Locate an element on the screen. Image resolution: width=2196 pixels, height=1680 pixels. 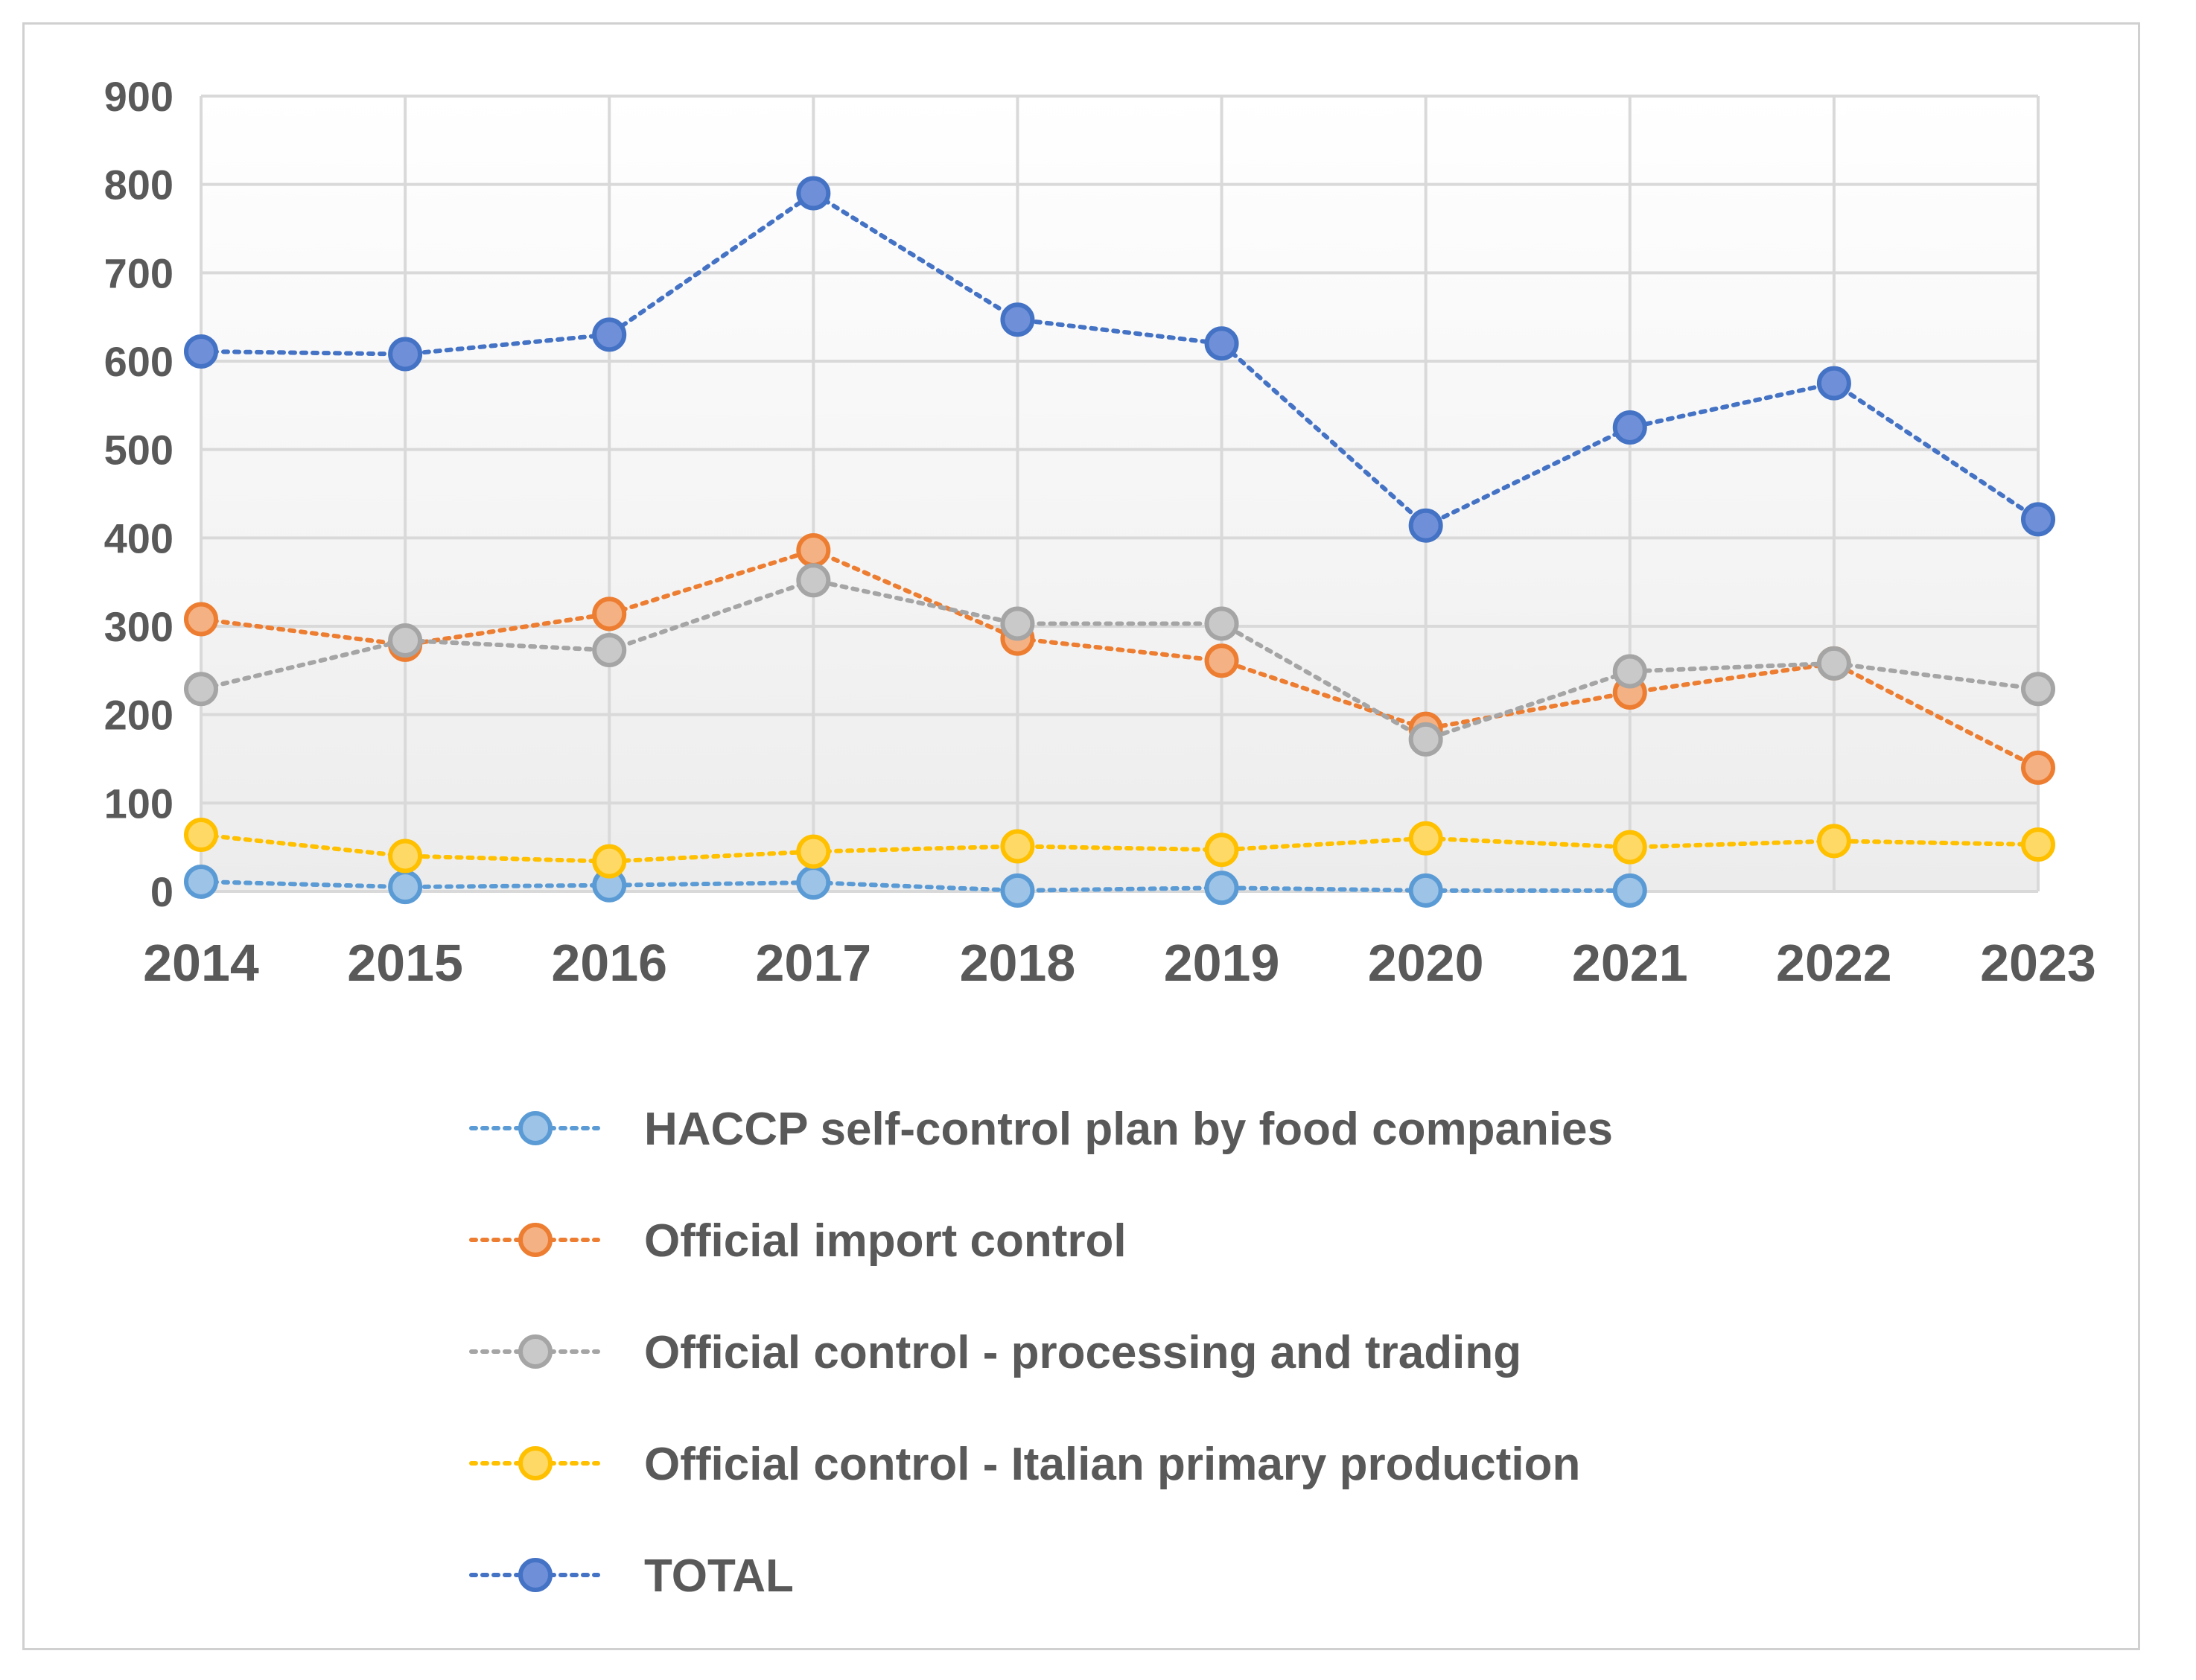
data-point-4-2017 is located at coordinates (814, 193).